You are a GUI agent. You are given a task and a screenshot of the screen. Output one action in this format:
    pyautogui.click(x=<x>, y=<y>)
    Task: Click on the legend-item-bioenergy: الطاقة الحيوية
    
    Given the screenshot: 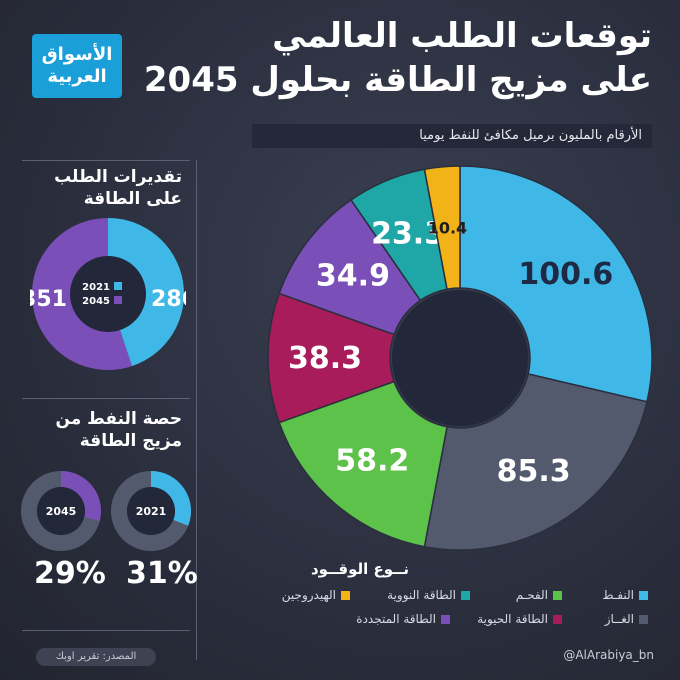 What is the action you would take?
    pyautogui.click(x=519, y=619)
    